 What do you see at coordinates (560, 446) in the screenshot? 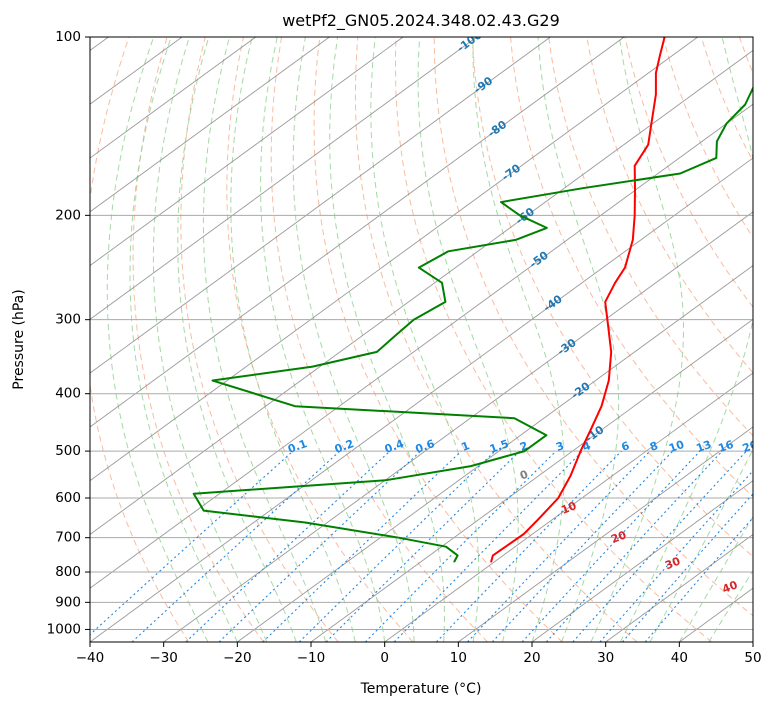
I see `contour-label: 3` at bounding box center [560, 446].